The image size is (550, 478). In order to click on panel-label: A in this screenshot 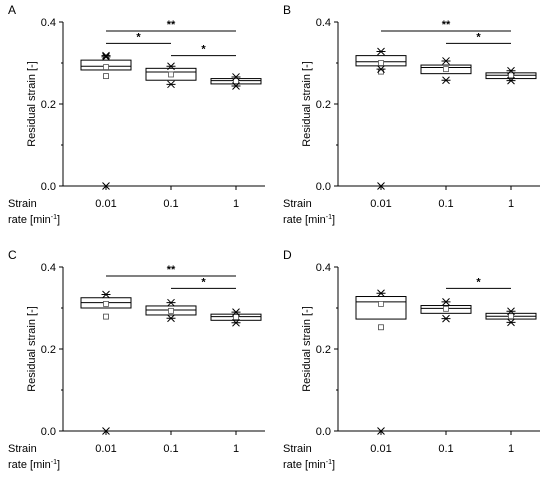, I will do `click(12, 10)`.